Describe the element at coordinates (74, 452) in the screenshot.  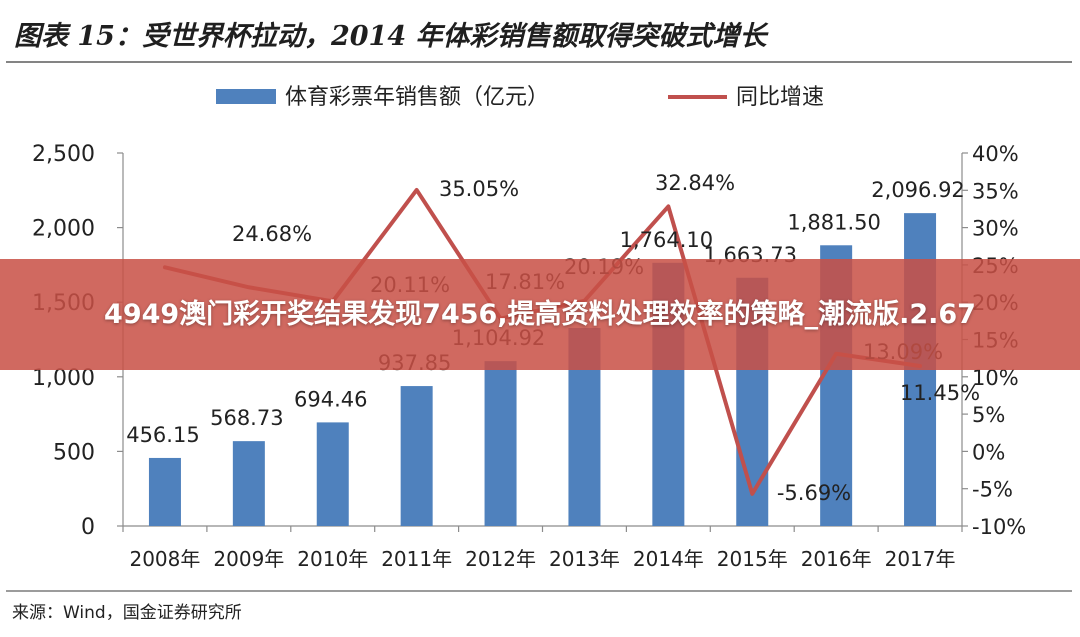
I see `left-tick-label: 500` at that location.